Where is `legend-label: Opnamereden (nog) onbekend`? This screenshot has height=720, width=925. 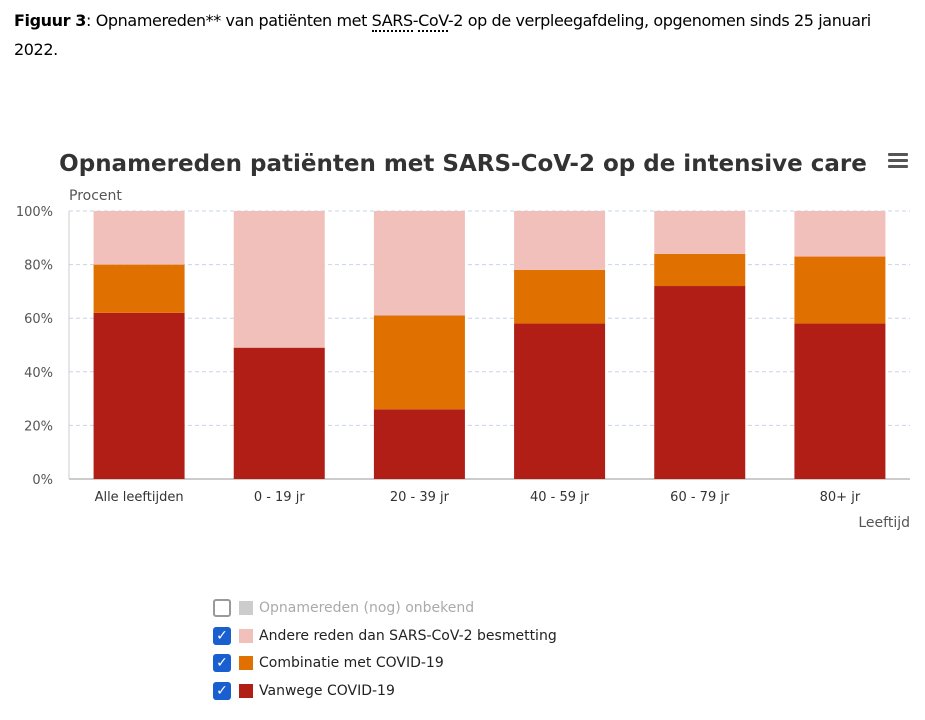 legend-label: Opnamereden (nog) onbekend is located at coordinates (367, 608).